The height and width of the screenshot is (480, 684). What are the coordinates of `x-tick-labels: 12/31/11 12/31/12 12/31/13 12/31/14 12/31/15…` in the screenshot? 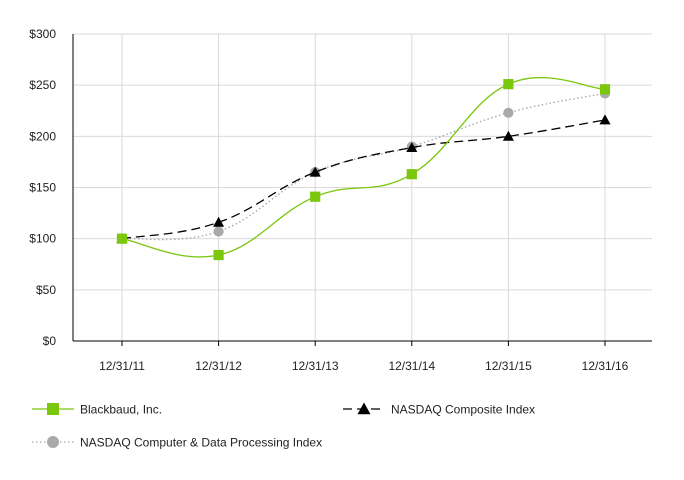 It's located at (364, 366).